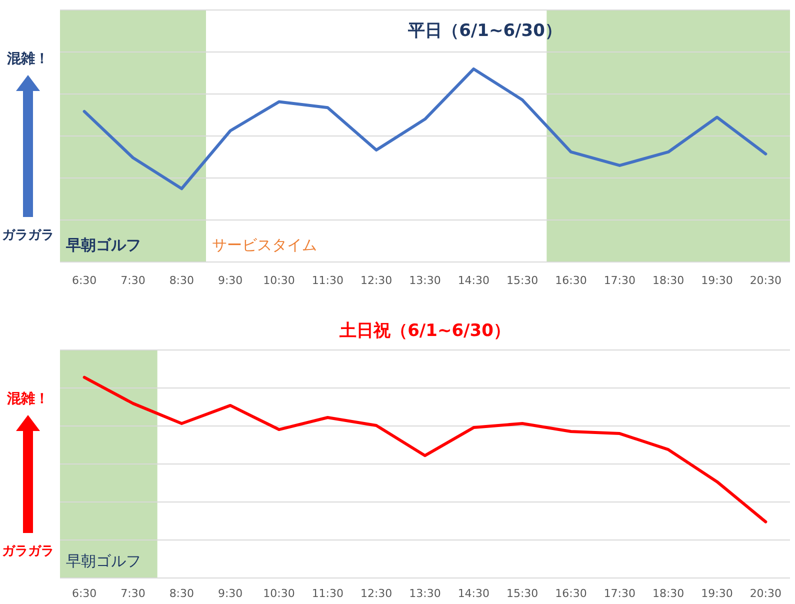  What do you see at coordinates (424, 331) in the screenshot?
I see `chart-title: 土日祝（6/1~6/30）` at bounding box center [424, 331].